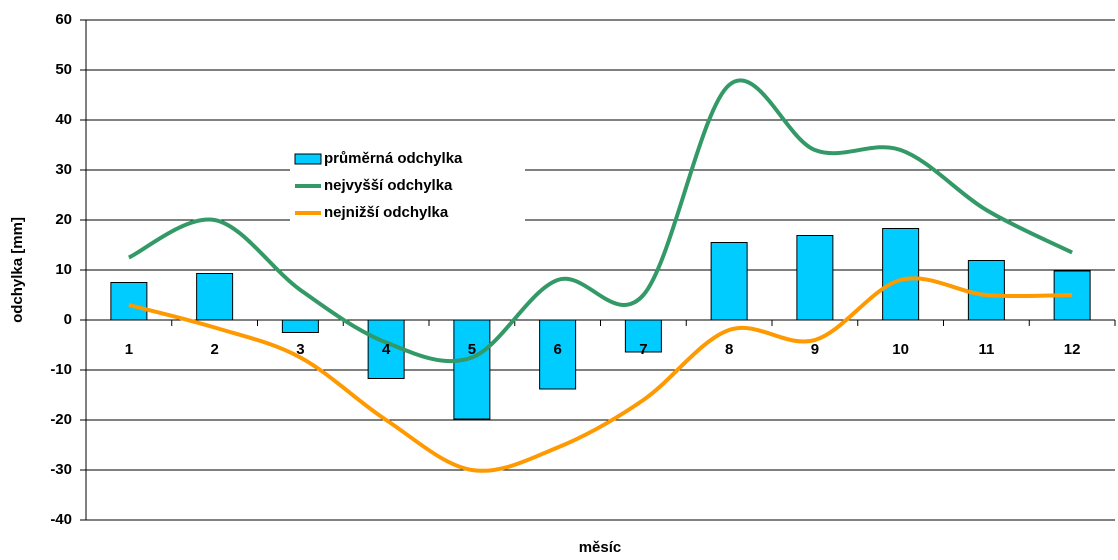 This screenshot has height=560, width=1118. I want to click on y-tick-label: -10, so click(61, 369).